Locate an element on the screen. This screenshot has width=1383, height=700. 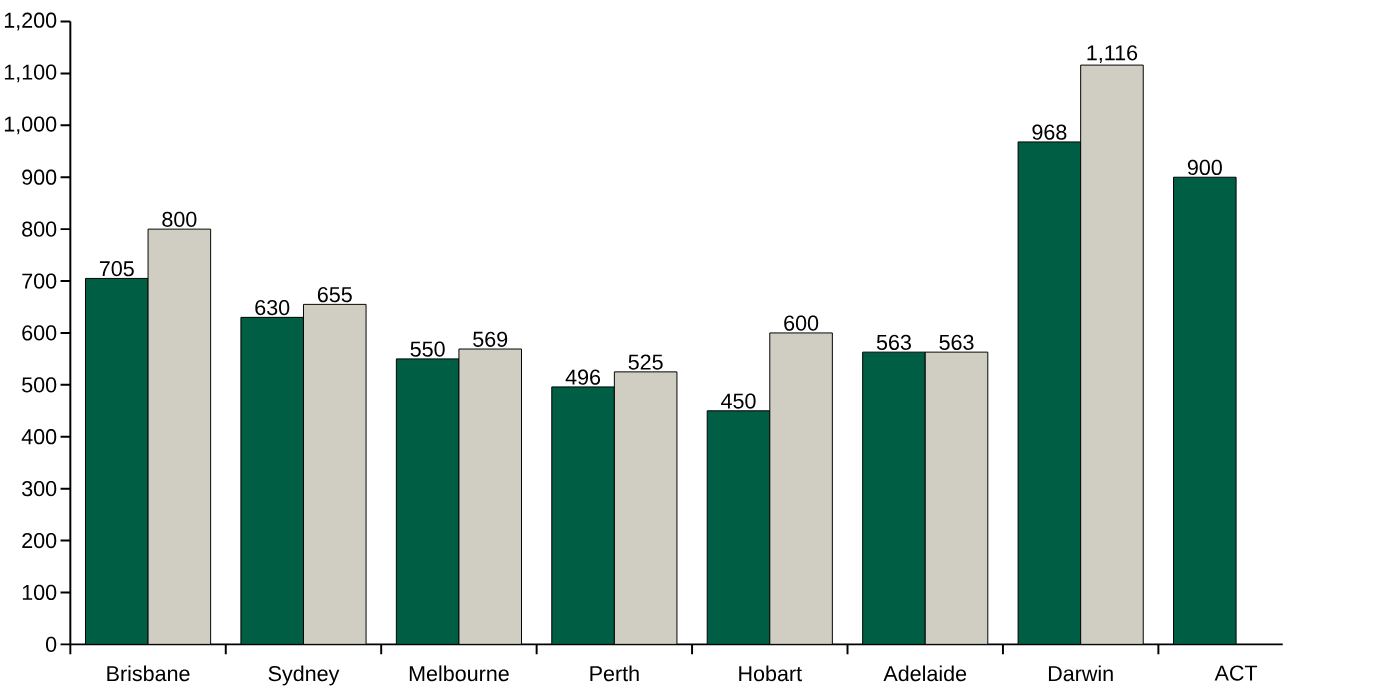
y-tick-label: 300 is located at coordinates (39, 488).